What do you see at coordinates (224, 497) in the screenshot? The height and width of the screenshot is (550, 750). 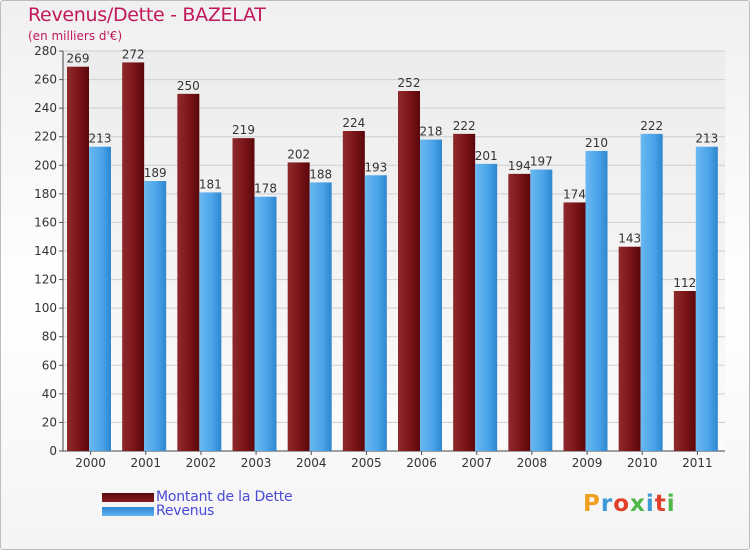 I see `legend-label-debt: Montant de la Dette` at bounding box center [224, 497].